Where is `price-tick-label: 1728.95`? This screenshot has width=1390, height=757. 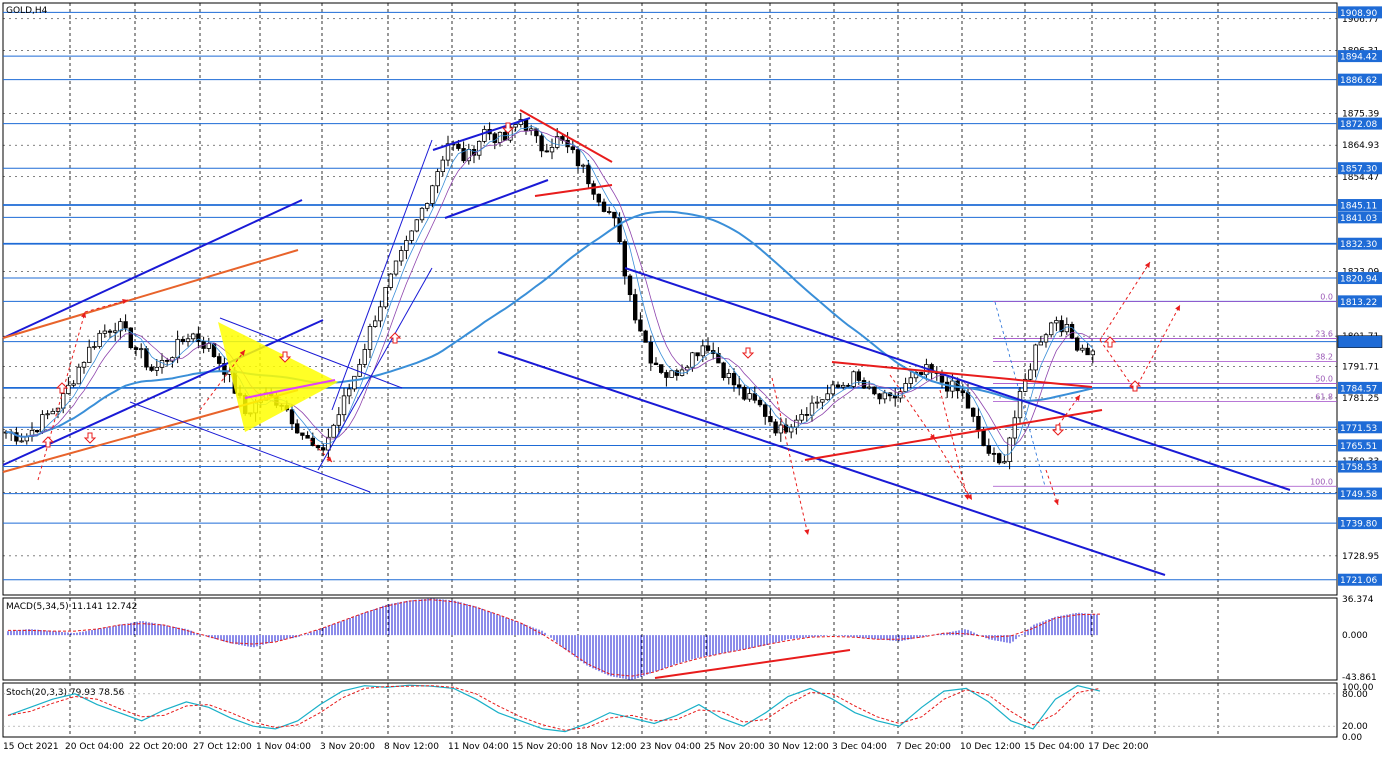
price-tick-label: 1728.95 is located at coordinates (1360, 557).